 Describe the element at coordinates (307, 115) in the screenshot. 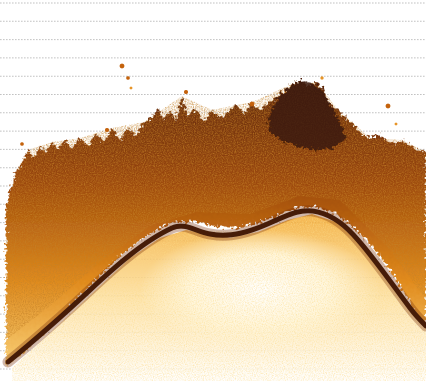

I see `dense-school-mark` at that location.